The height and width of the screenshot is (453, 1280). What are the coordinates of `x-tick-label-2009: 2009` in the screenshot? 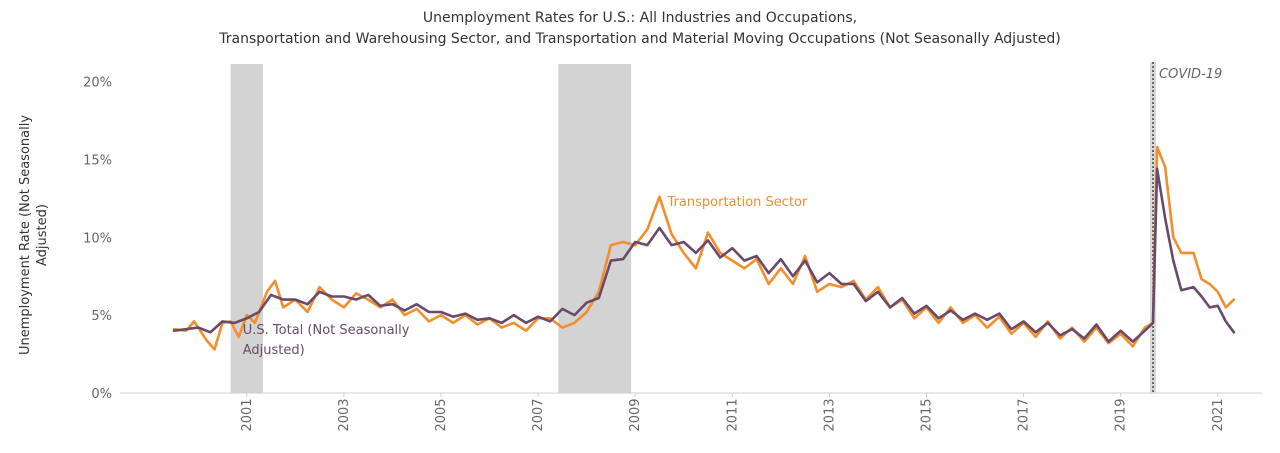 It's located at (635, 414).